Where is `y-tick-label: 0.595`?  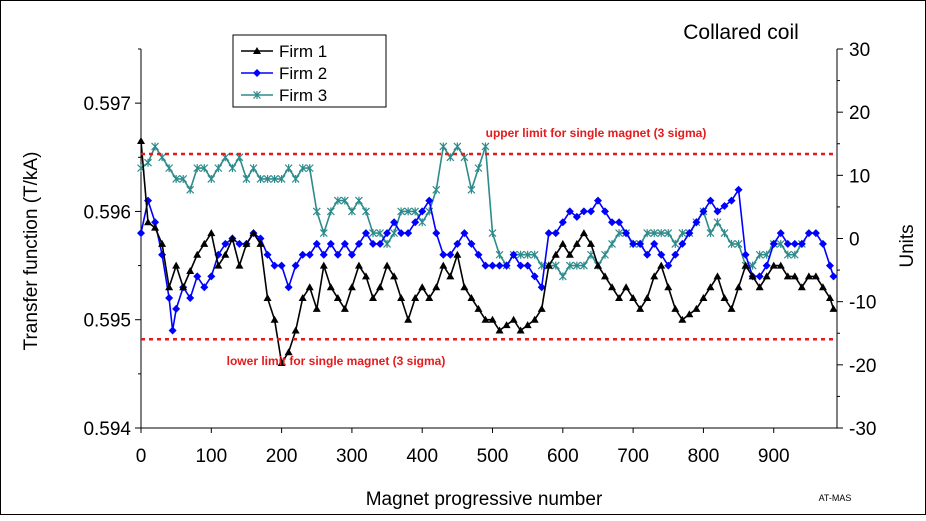 y-tick-label: 0.595 is located at coordinates (107, 321).